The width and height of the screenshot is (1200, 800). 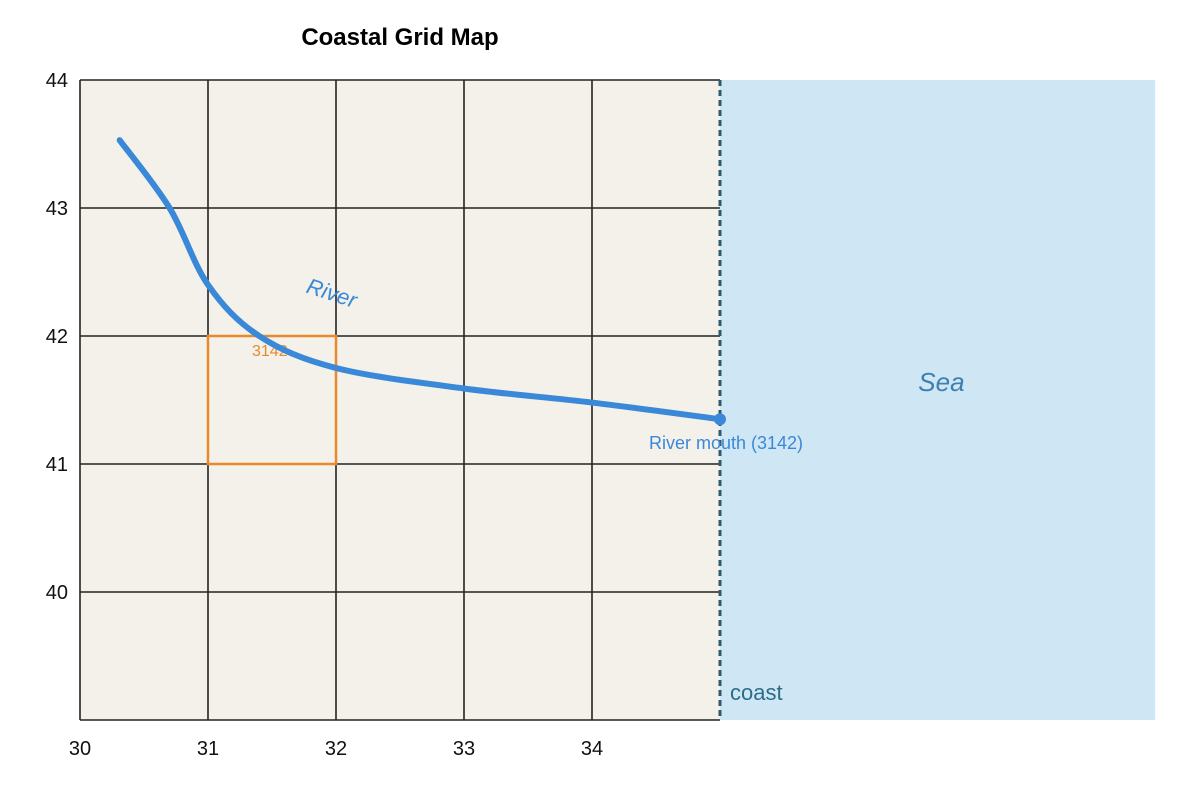 What do you see at coordinates (57, 209) in the screenshot?
I see `y-tick-label: 43` at bounding box center [57, 209].